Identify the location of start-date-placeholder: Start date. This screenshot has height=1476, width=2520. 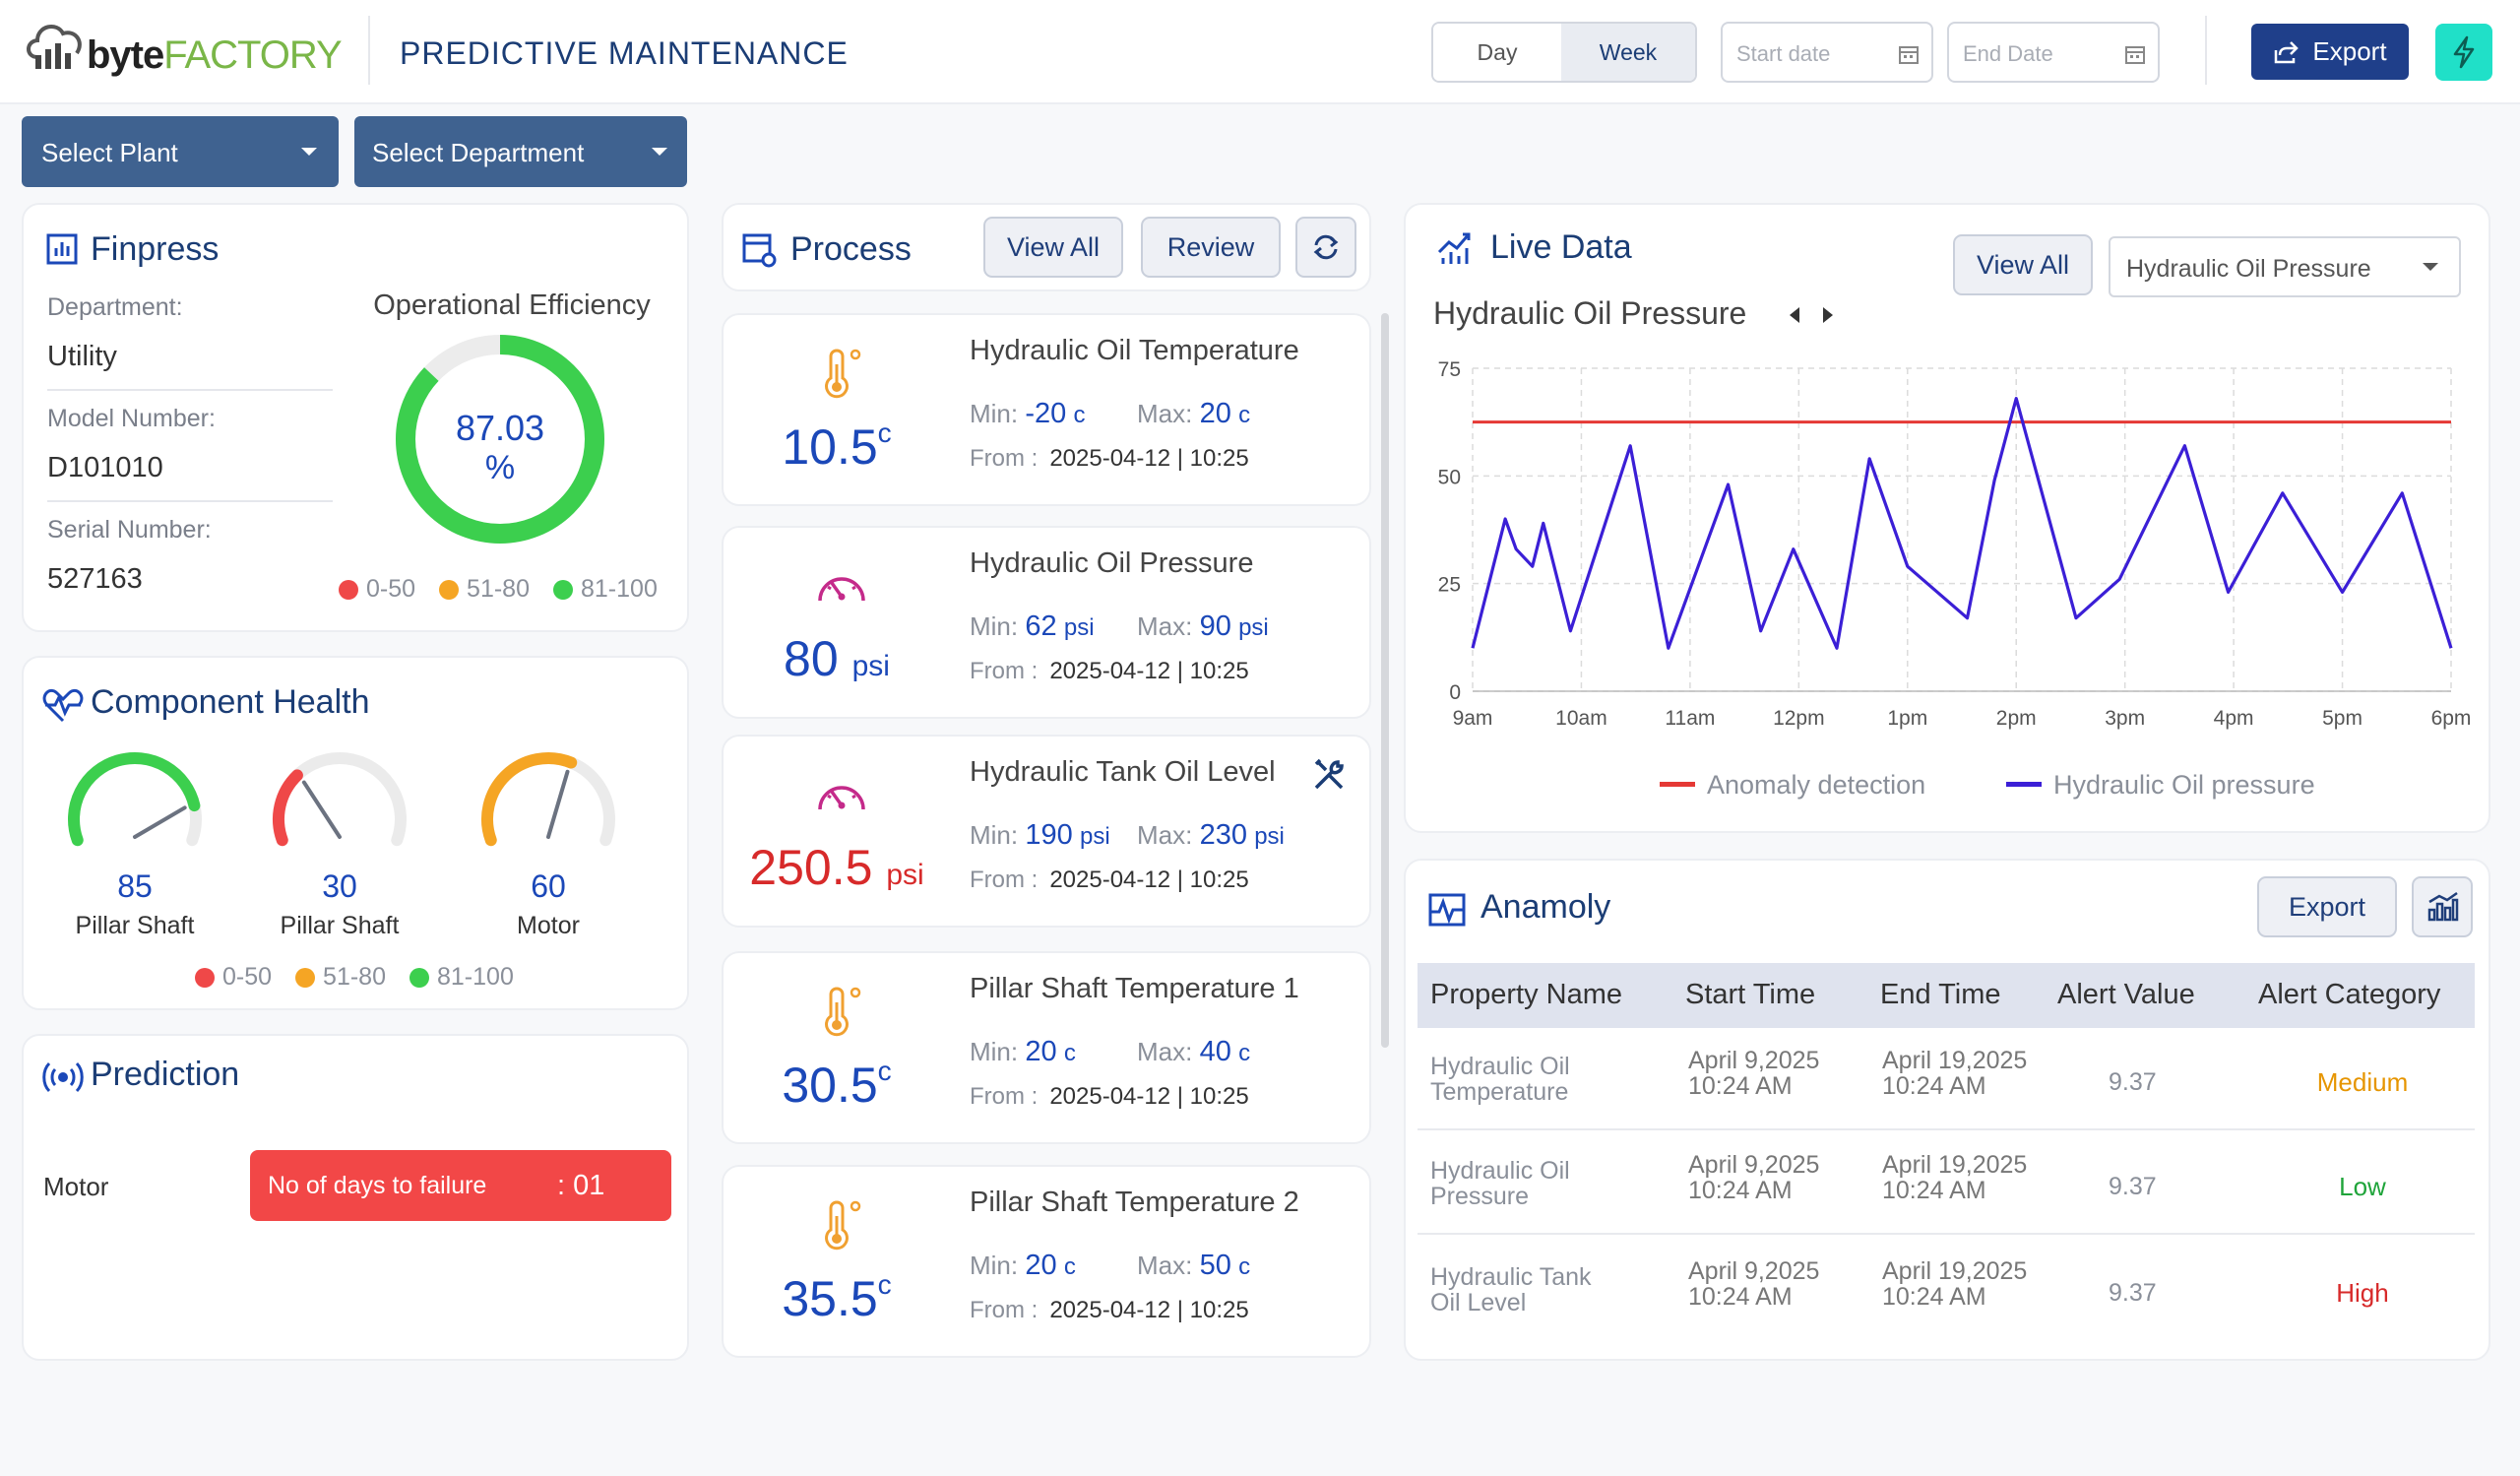
(1783, 53).